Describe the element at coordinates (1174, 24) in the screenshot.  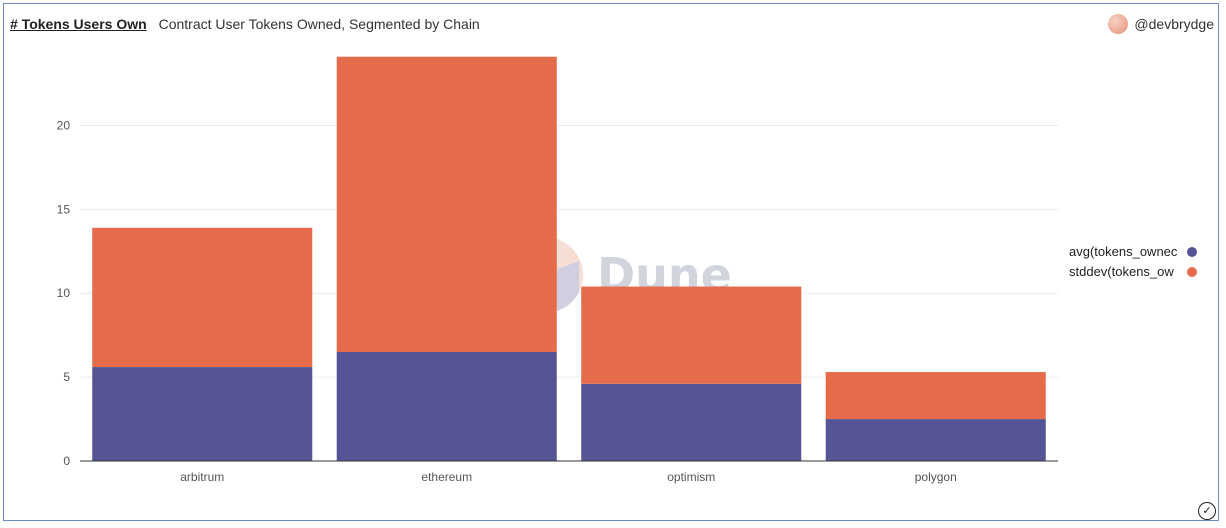
I see `author-handle: @devbrydge` at that location.